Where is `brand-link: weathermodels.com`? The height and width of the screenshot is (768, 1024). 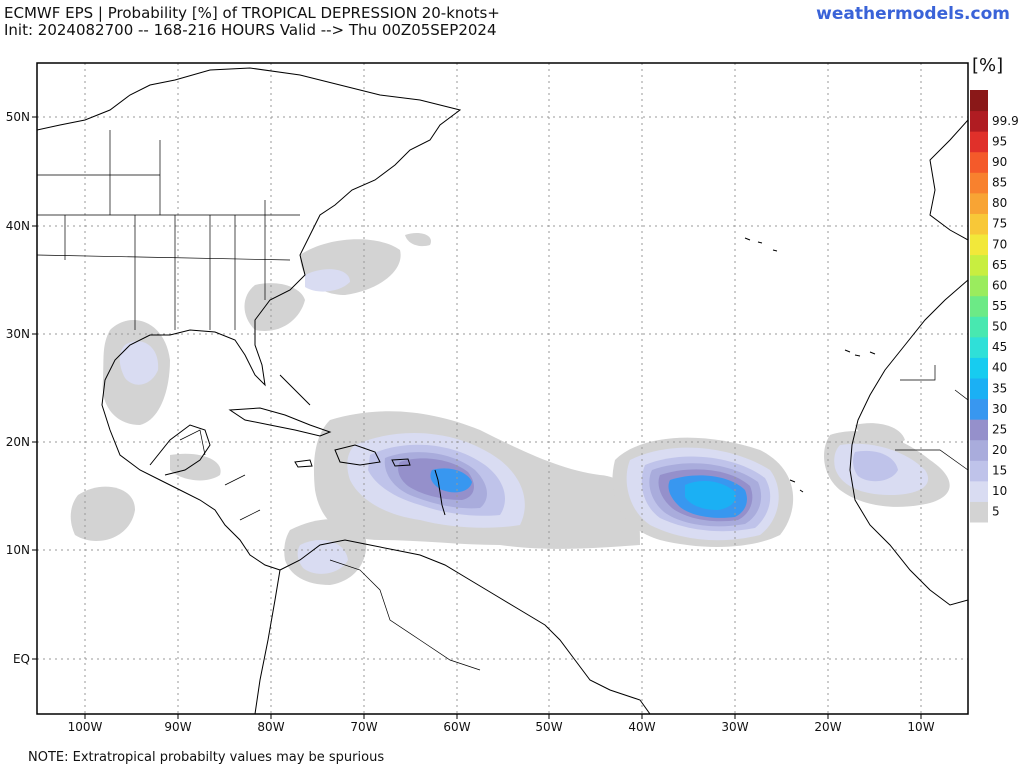
brand-link: weathermodels.com is located at coordinates (913, 14).